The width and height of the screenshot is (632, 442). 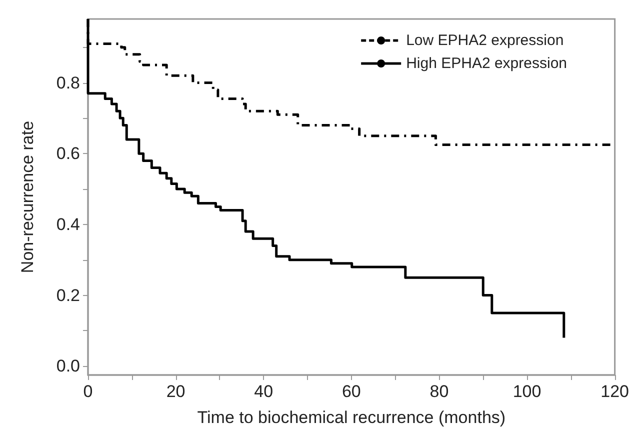 I want to click on y-tick-label: 0.0, so click(x=68, y=366).